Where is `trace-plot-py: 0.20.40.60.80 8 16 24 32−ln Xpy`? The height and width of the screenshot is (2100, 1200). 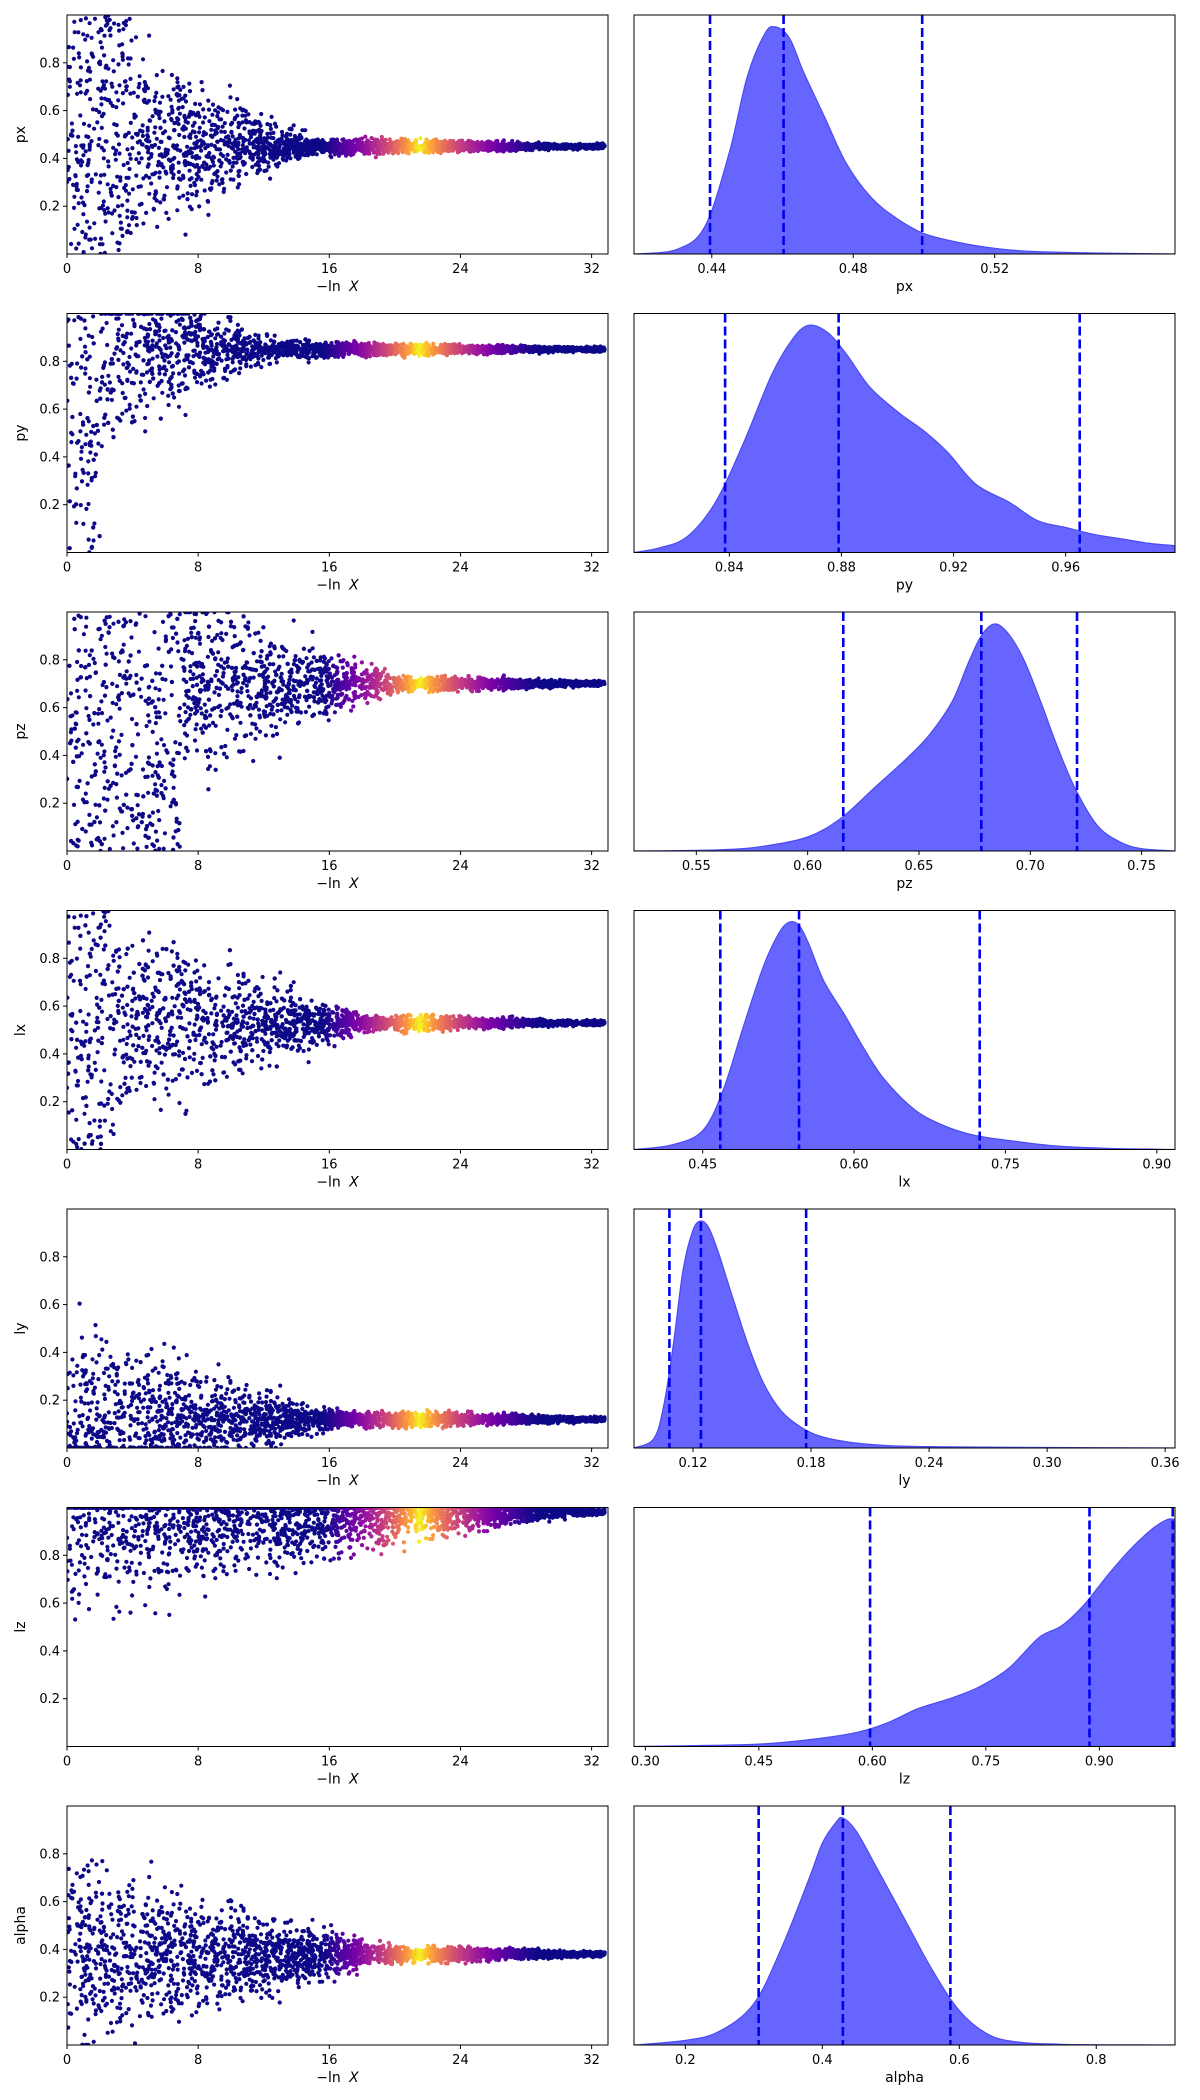 trace-plot-py: 0.20.40.60.80 8 16 24 32−ln Xpy is located at coordinates (311, 453).